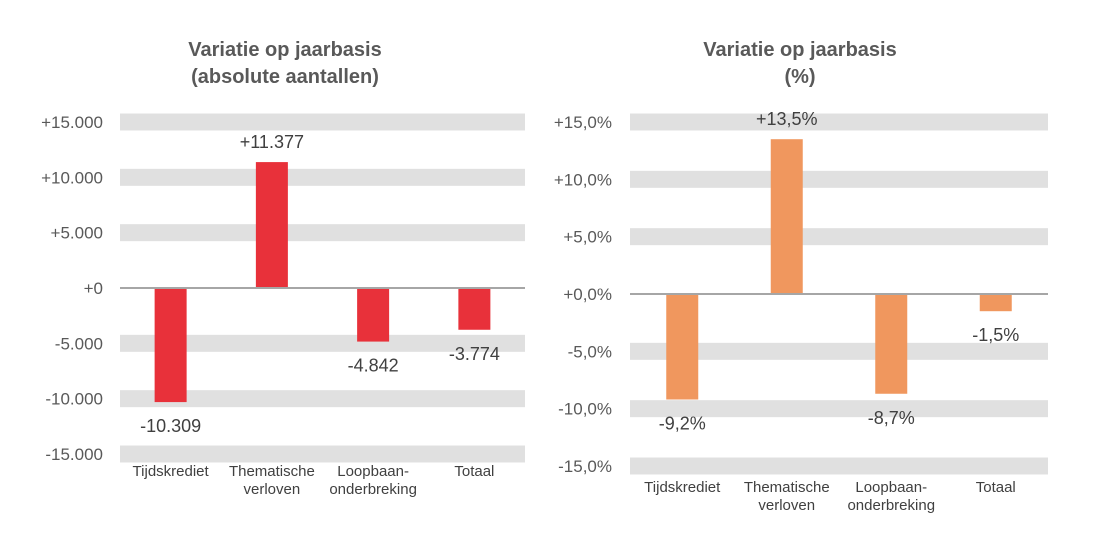  Describe the element at coordinates (787, 119) in the screenshot. I see `data-label: +13,5%` at that location.